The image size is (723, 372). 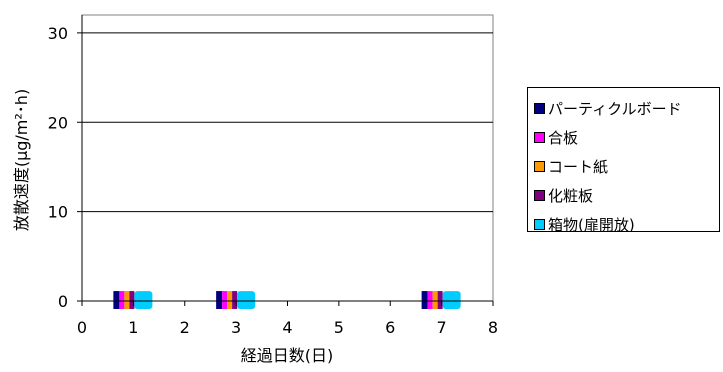 What do you see at coordinates (591, 225) in the screenshot?
I see `legend-label: 箱物(扉開放)` at bounding box center [591, 225].